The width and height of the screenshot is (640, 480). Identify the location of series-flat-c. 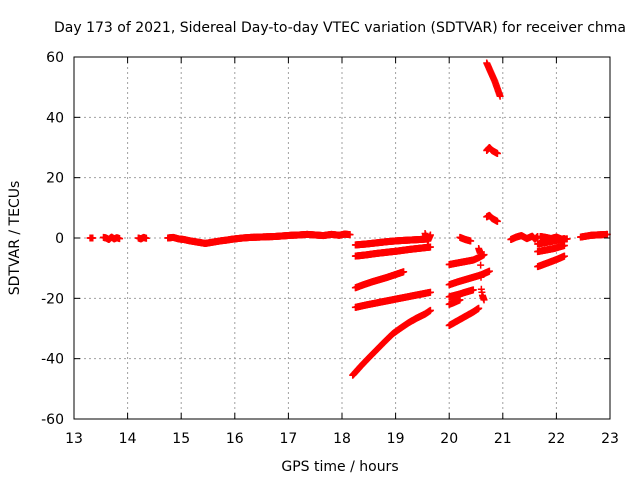
(142, 238).